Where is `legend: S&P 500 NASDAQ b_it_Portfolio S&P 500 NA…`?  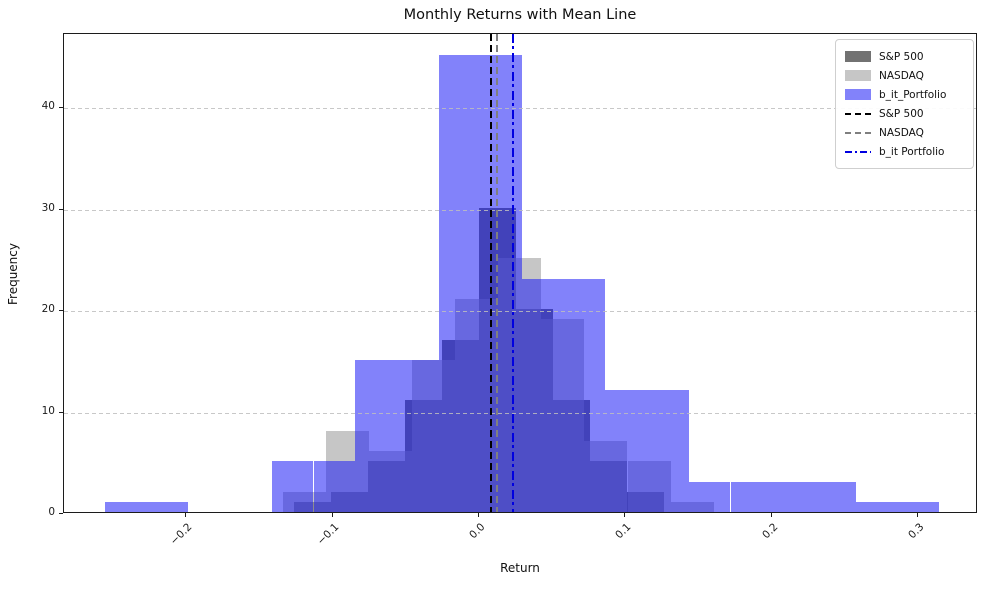 legend: S&P 500 NASDAQ b_it_Portfolio S&P 500 NA… is located at coordinates (904, 104).